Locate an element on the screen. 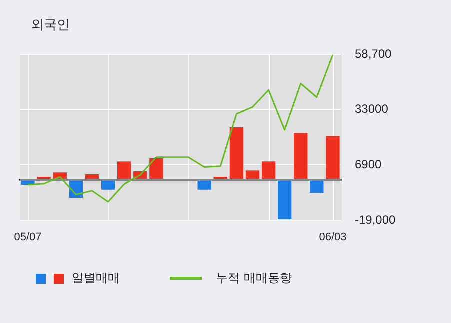 The image size is (451, 323). x-tick-label: 06/03 is located at coordinates (333, 238).